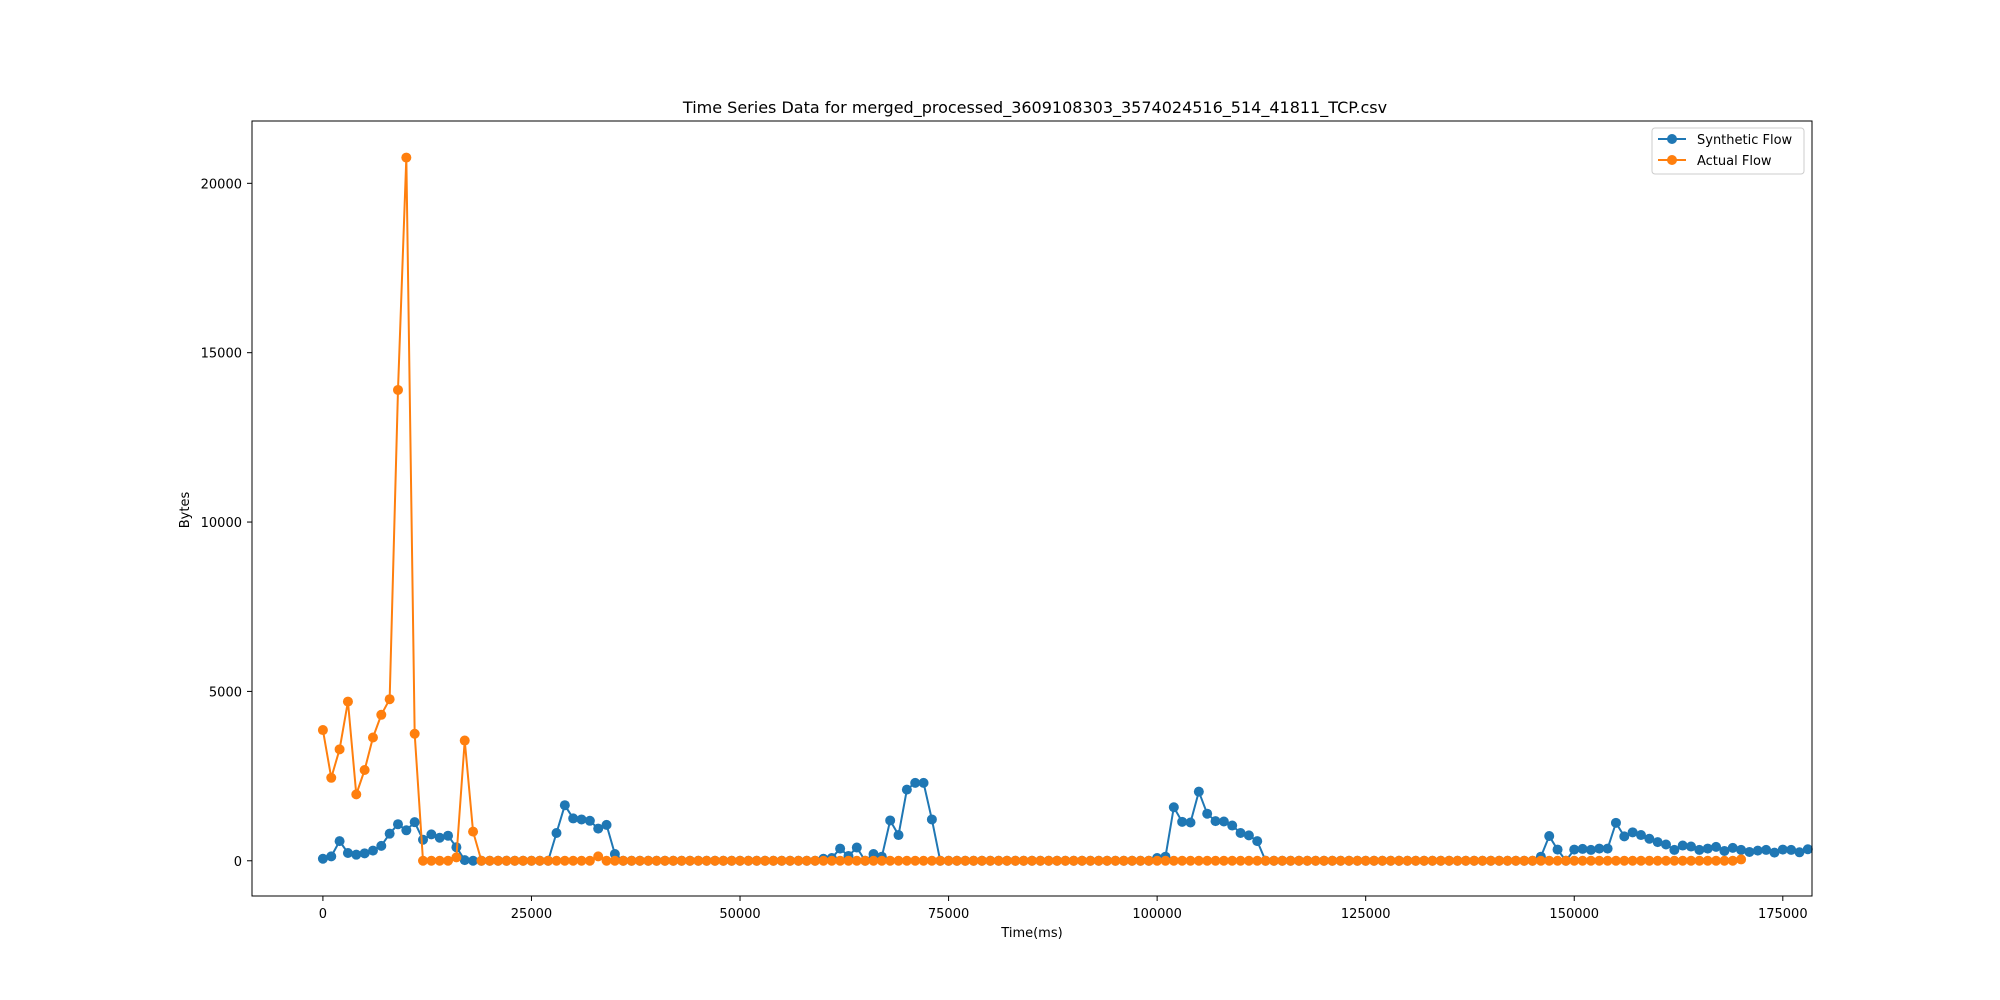 The image size is (2000, 1000). Describe the element at coordinates (739, 914) in the screenshot. I see `x-tick-label: 50000` at that location.